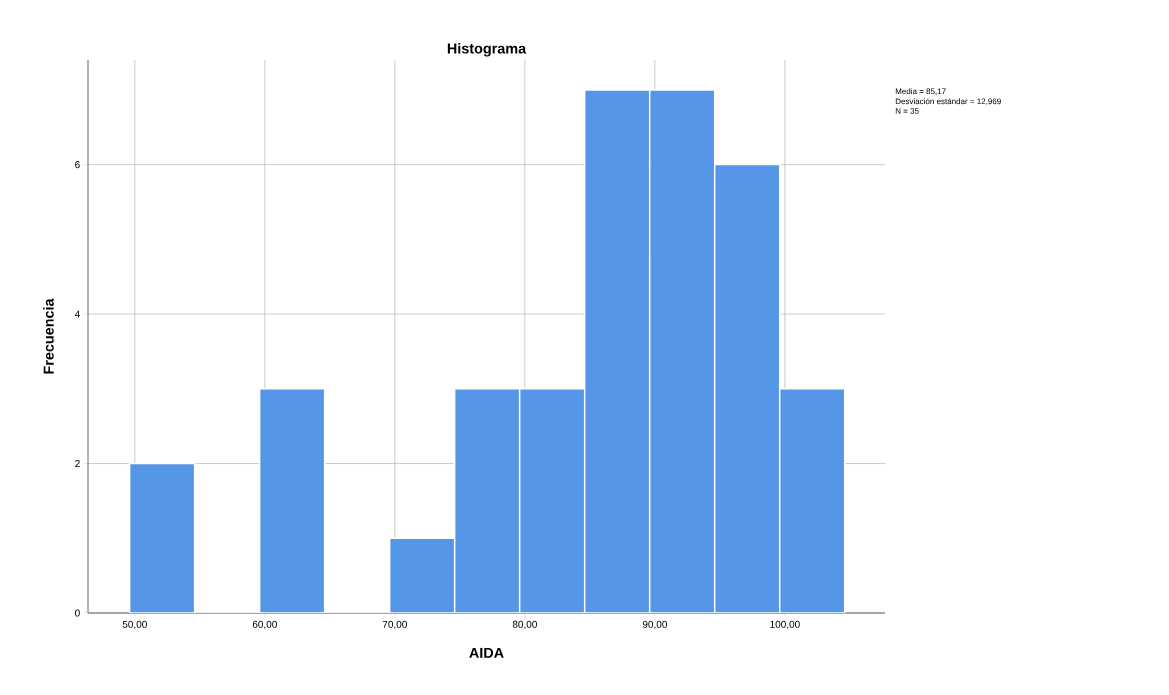 The image size is (1169, 695). Describe the element at coordinates (77, 613) in the screenshot. I see `y-tick-label: 0` at that location.